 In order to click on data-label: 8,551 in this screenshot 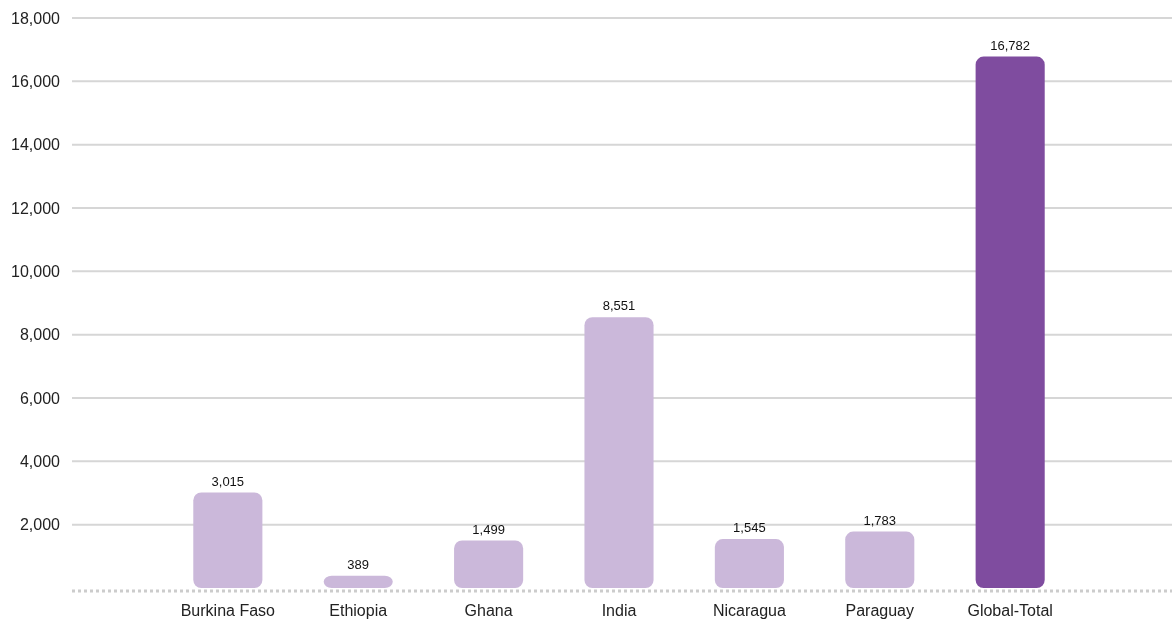, I will do `click(619, 306)`.